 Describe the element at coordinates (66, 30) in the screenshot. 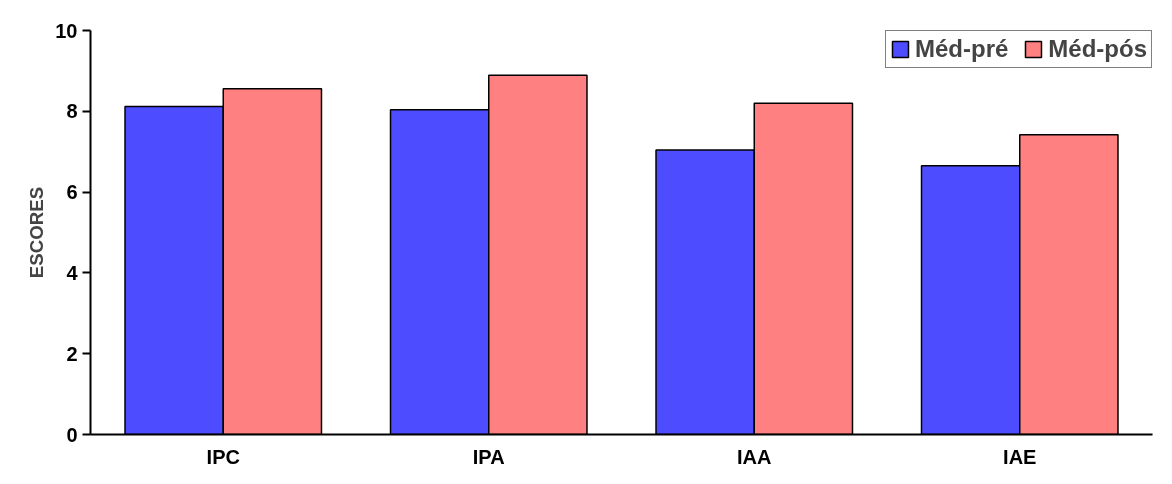

I see `y-tick-label: 10` at that location.